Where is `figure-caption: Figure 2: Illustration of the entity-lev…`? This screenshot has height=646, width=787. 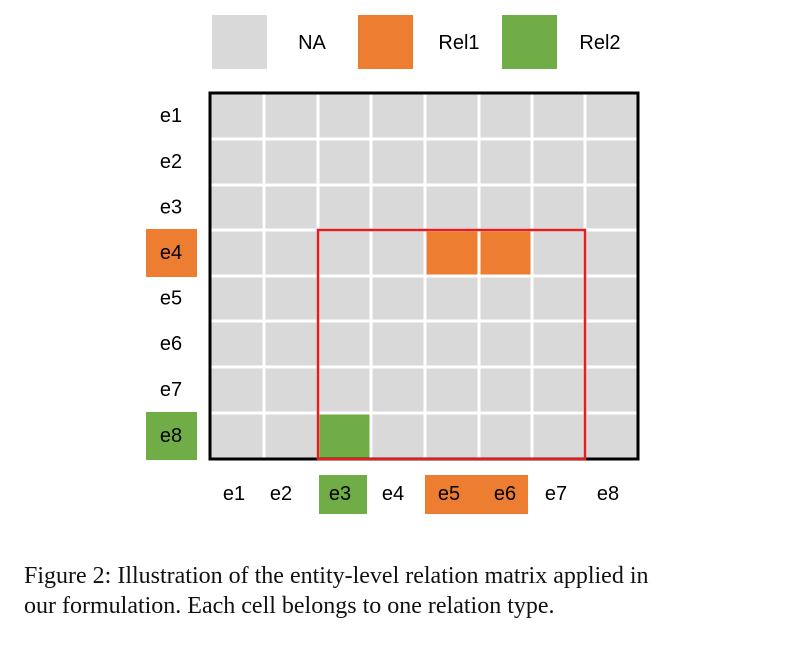 figure-caption: Figure 2: Illustration of the entity-lev… is located at coordinates (399, 591).